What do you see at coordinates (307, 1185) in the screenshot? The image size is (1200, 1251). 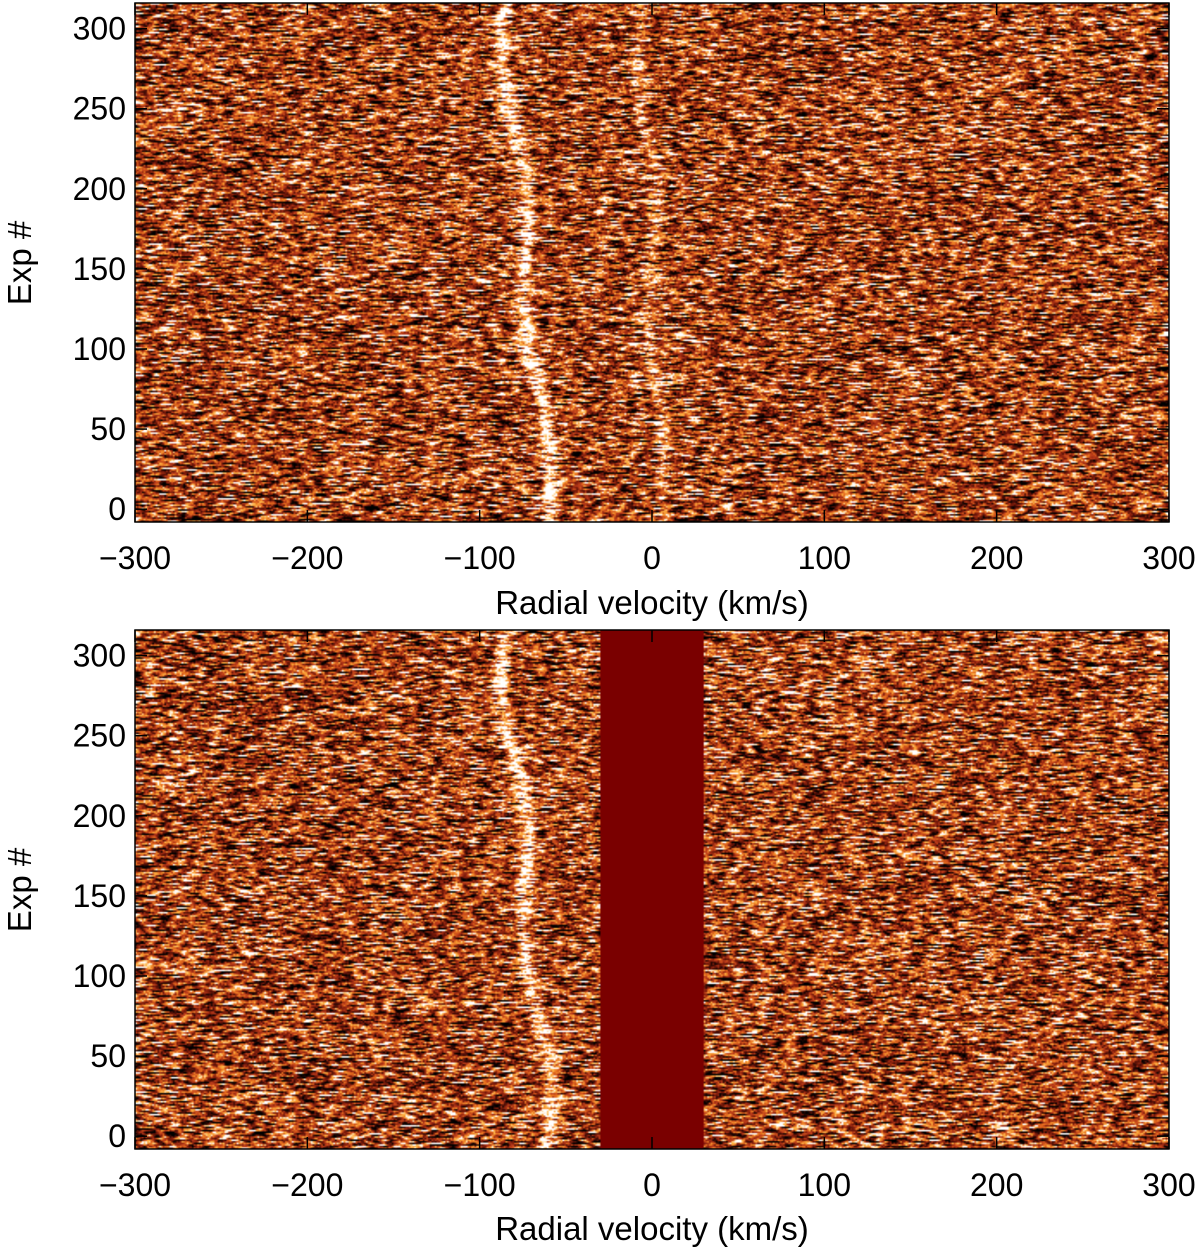 I see `bottom-x-tick-label: −200` at bounding box center [307, 1185].